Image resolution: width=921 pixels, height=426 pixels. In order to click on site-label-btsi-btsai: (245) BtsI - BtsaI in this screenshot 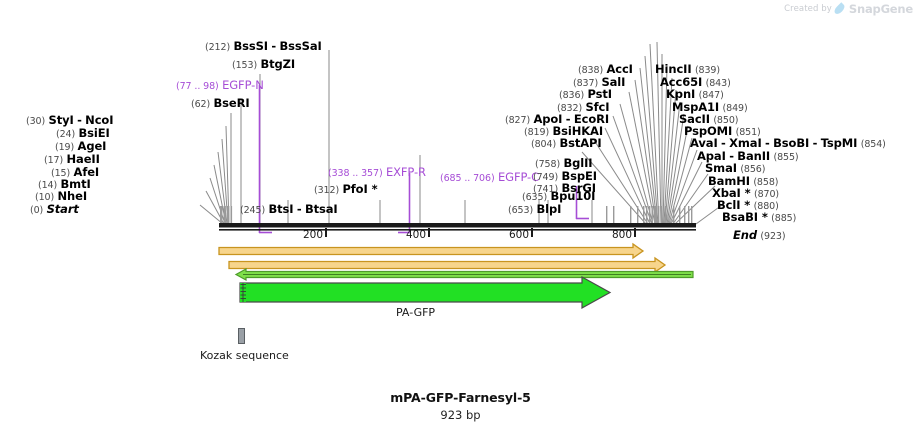, I will do `click(289, 209)`.